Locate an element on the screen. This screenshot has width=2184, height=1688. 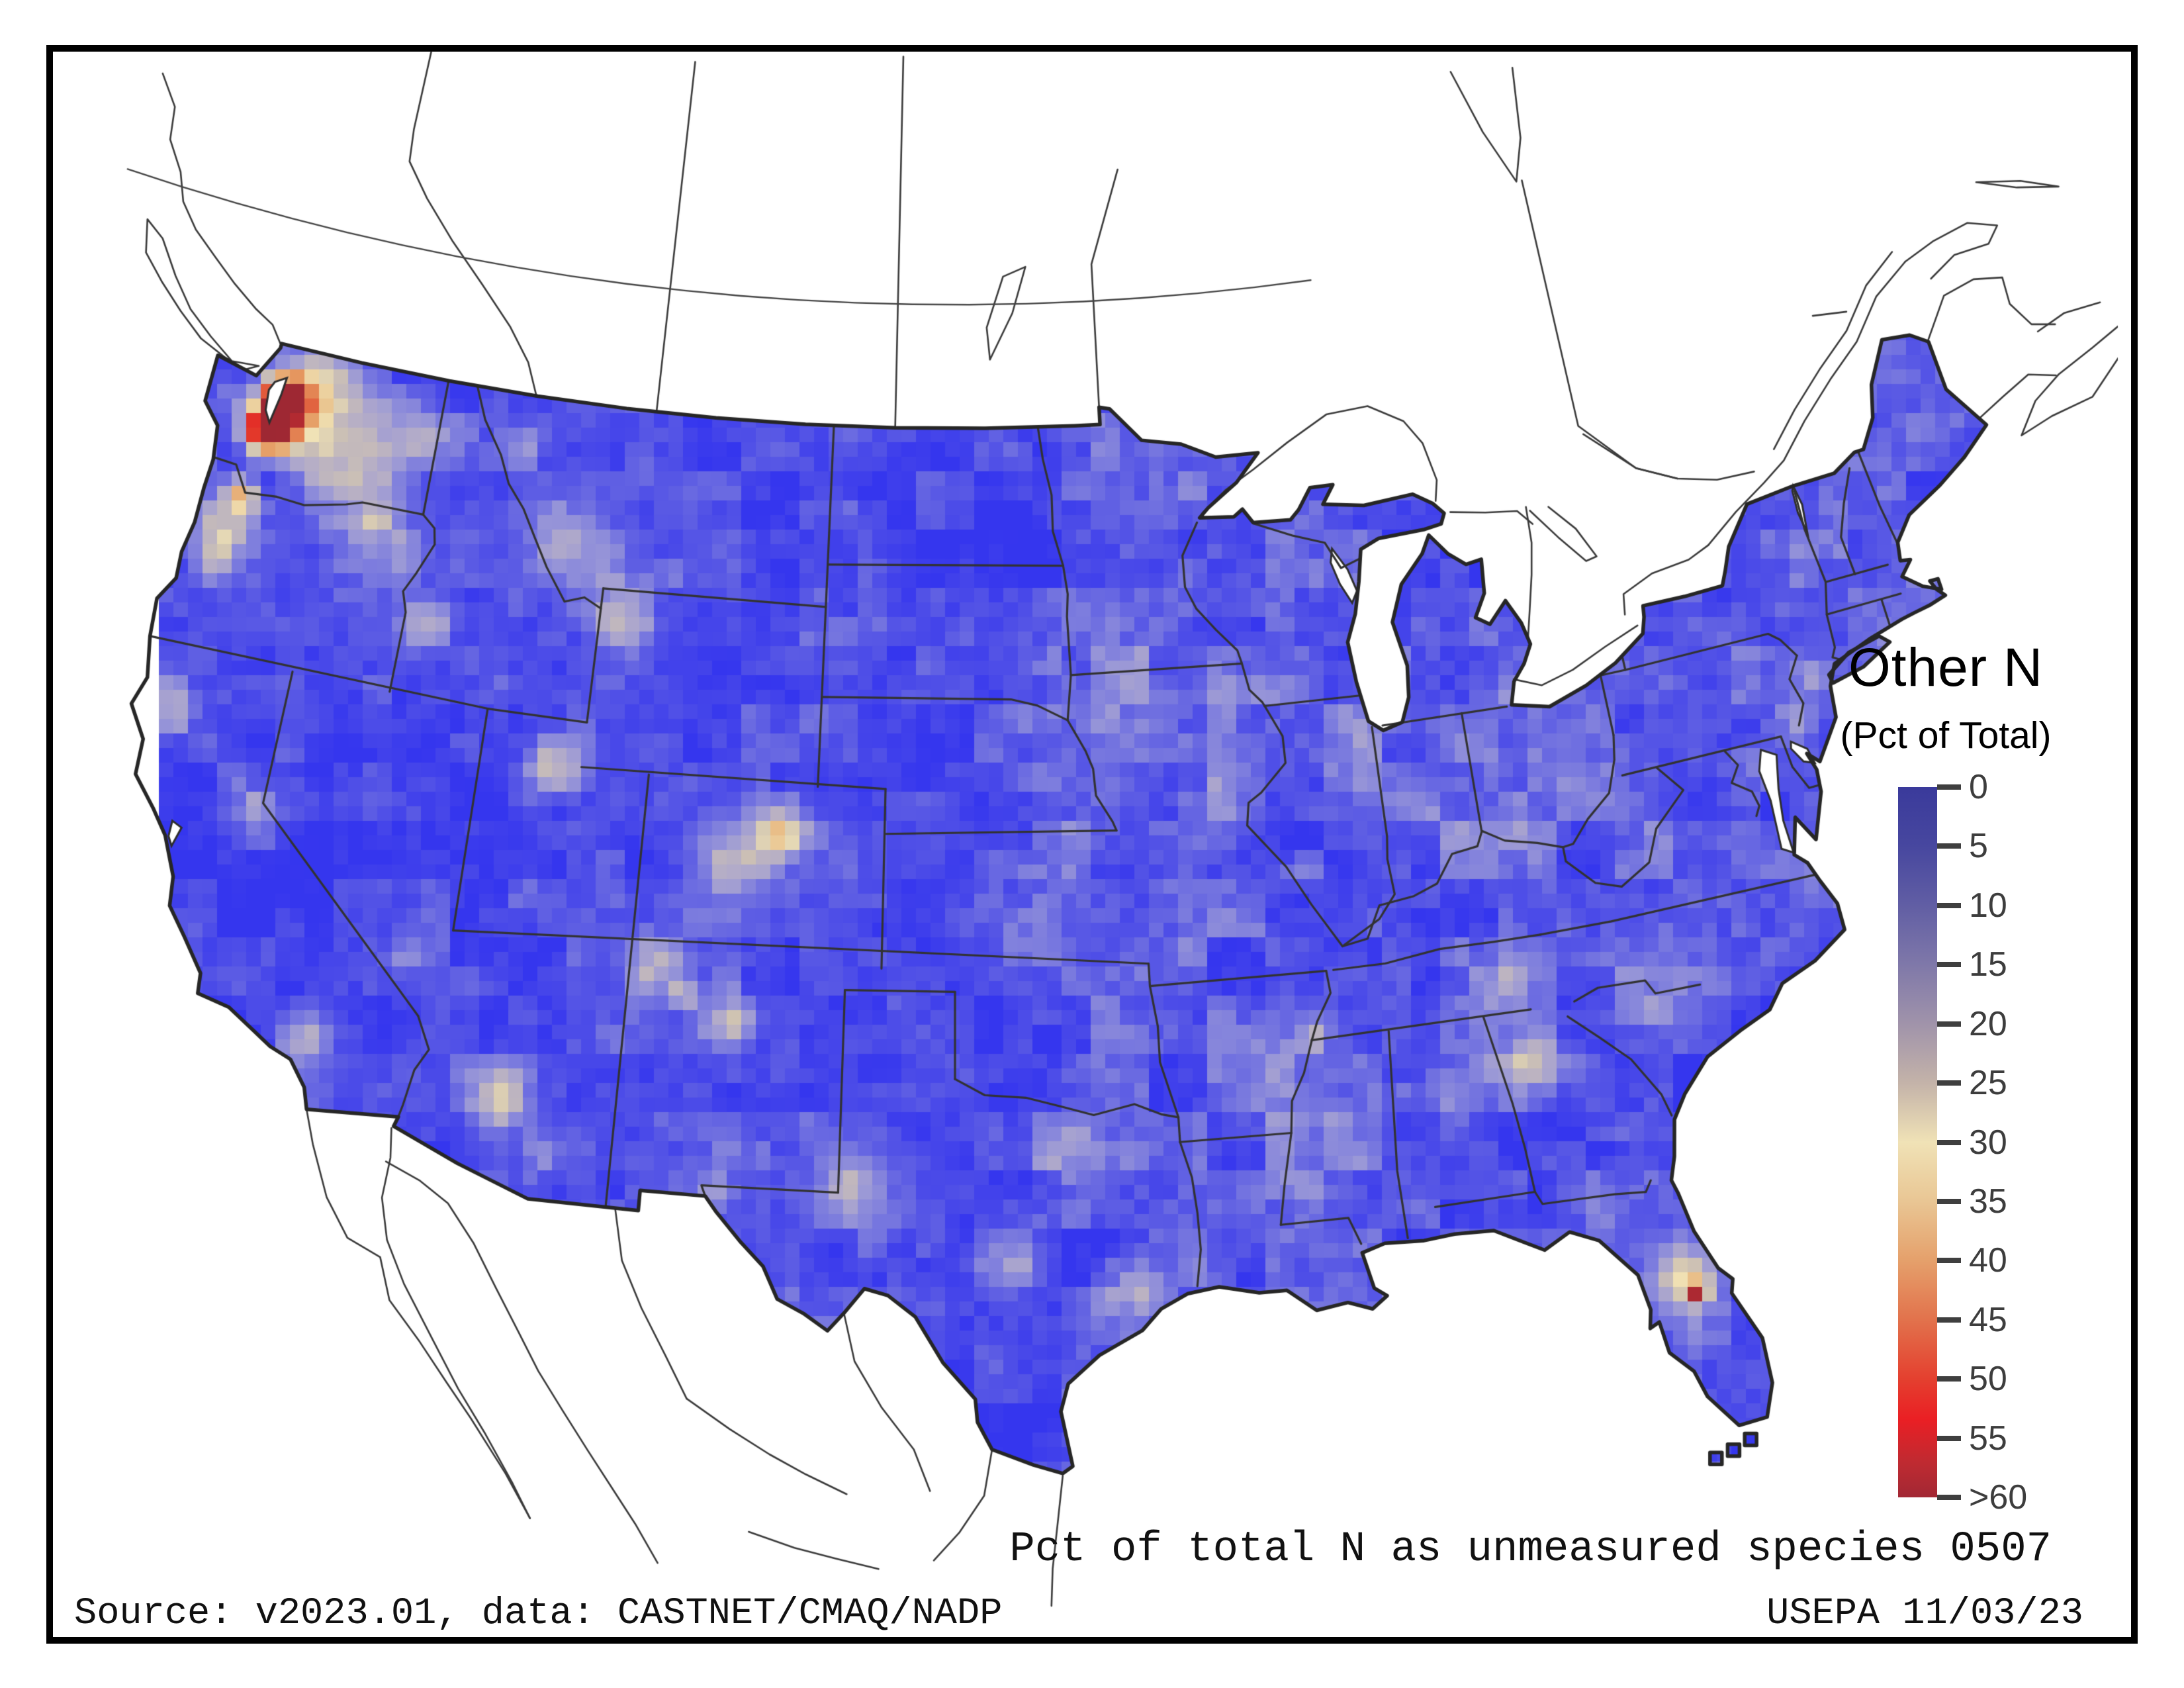
colorbar-gradient is located at coordinates (1917, 1142).